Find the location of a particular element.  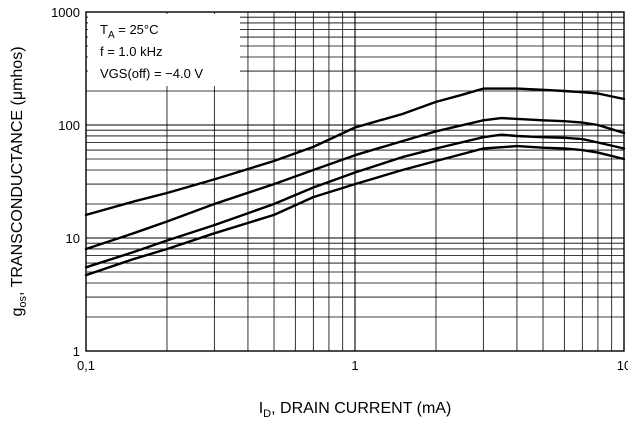

x-tick-label: 1 is located at coordinates (354, 365).